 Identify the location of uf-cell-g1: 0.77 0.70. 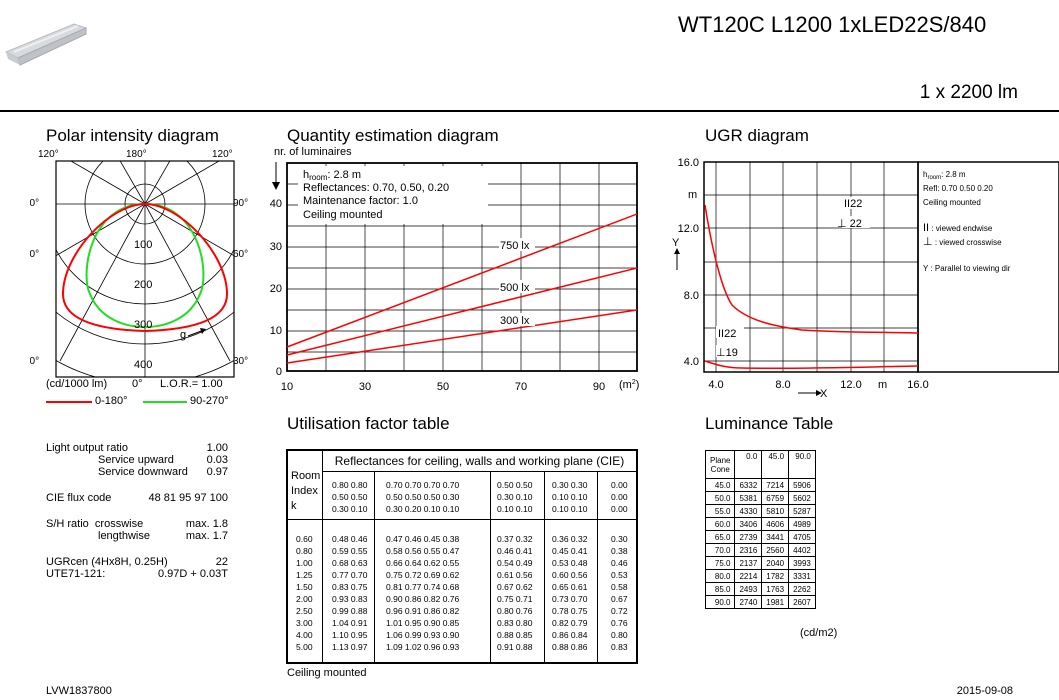
(350, 575).